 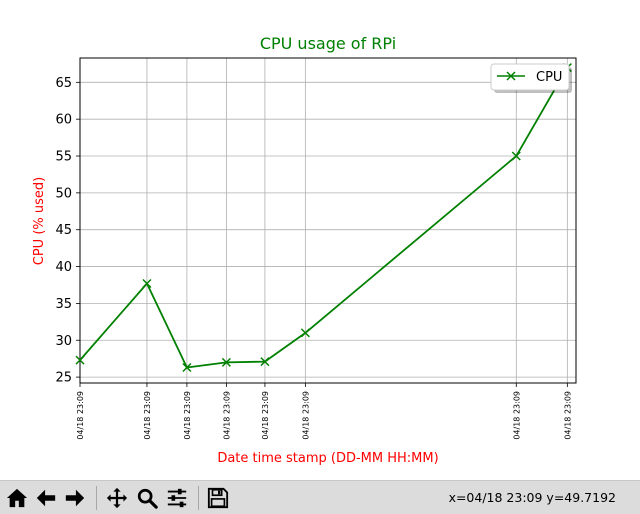 I want to click on chart-title: CPU usage of RPi, so click(x=328, y=43).